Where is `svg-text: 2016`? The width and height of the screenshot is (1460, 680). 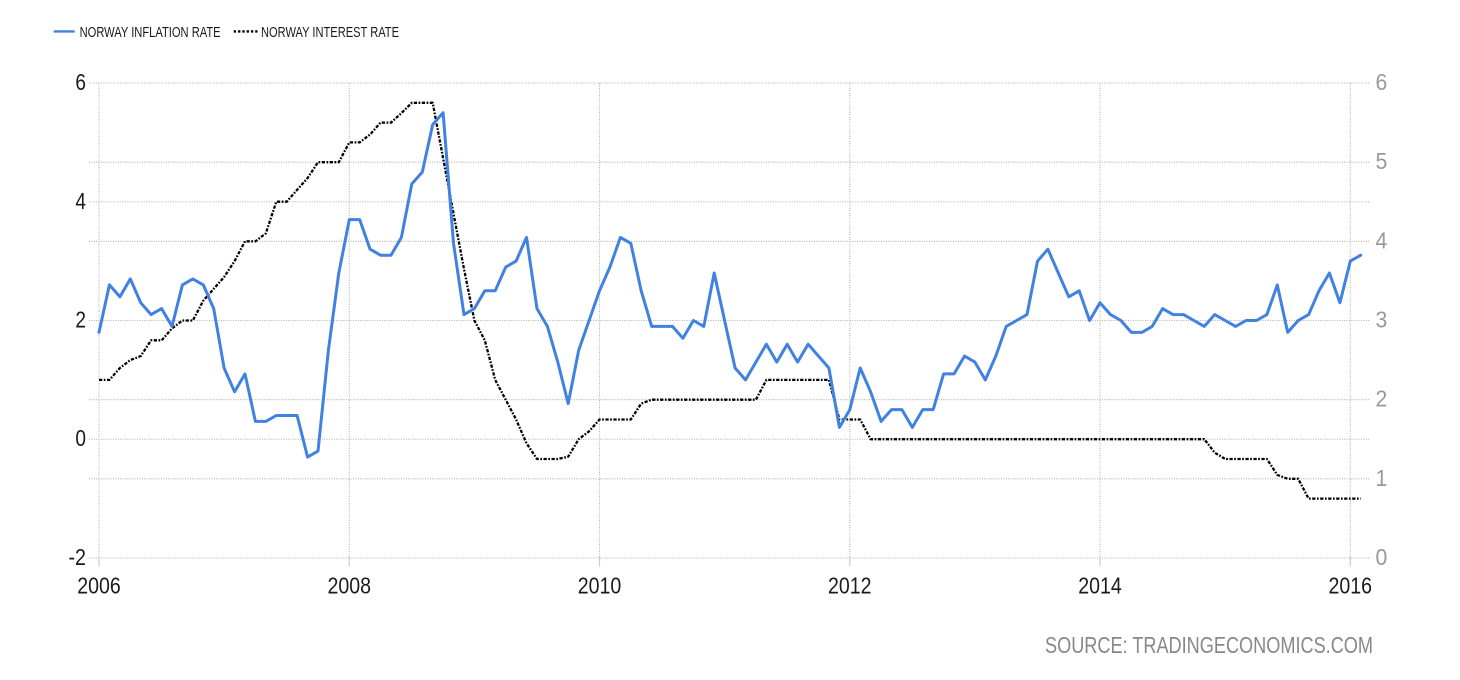
svg-text: 2016 is located at coordinates (1351, 586).